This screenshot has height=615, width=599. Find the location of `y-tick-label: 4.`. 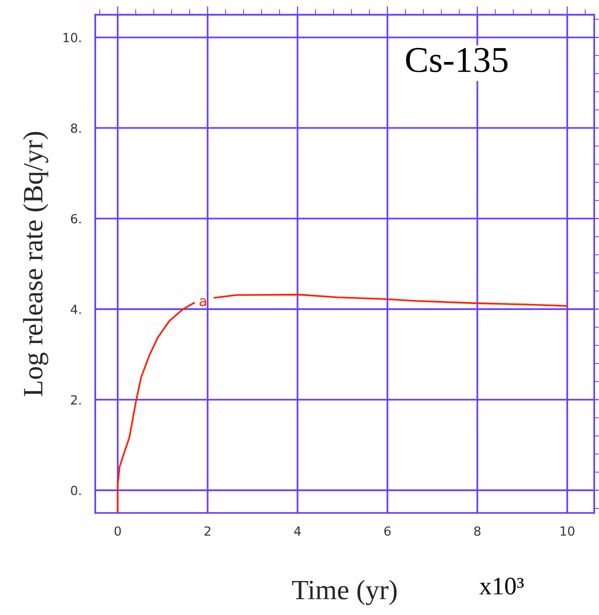

y-tick-label: 4. is located at coordinates (75, 309).